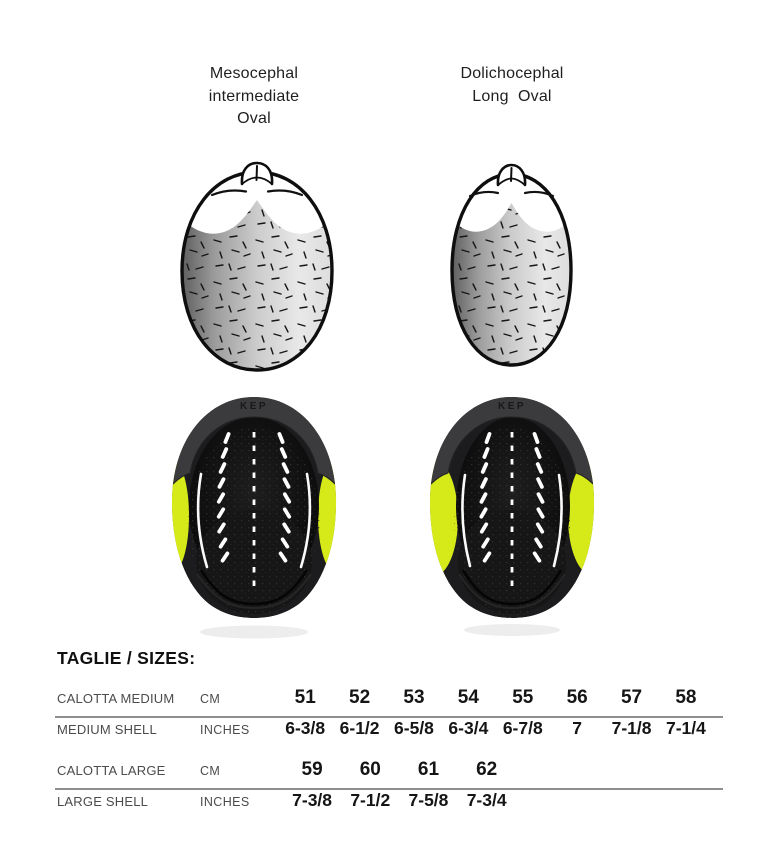  Describe the element at coordinates (468, 728) in the screenshot. I see `size-value: 6-3/4` at that location.